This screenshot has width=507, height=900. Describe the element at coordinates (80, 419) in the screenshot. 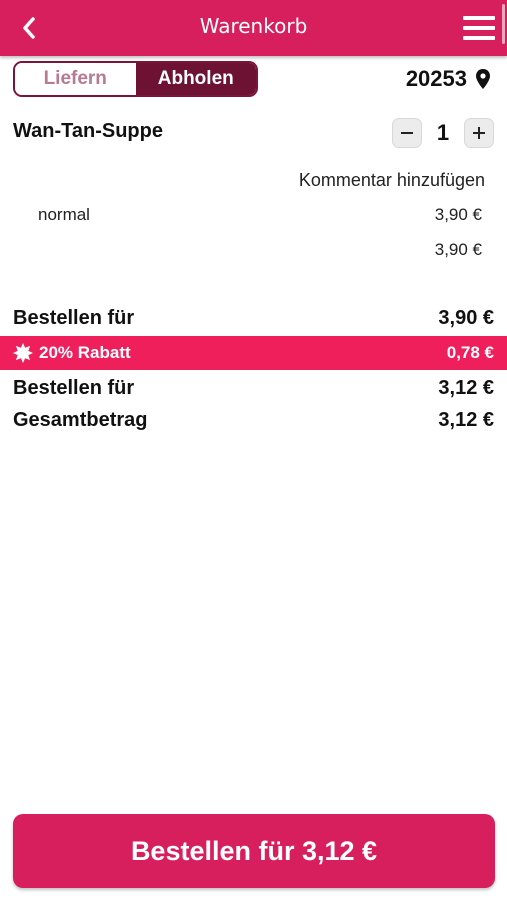

I see `total-label: Gesamtbetrag` at that location.